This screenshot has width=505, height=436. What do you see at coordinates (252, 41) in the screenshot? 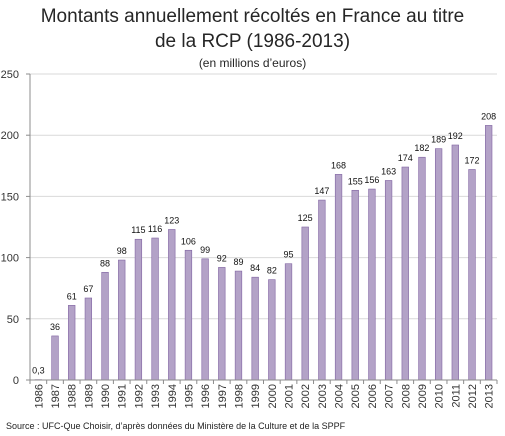
I see `chart-title-line-2: de la RCP (1986-2013)` at bounding box center [252, 41].